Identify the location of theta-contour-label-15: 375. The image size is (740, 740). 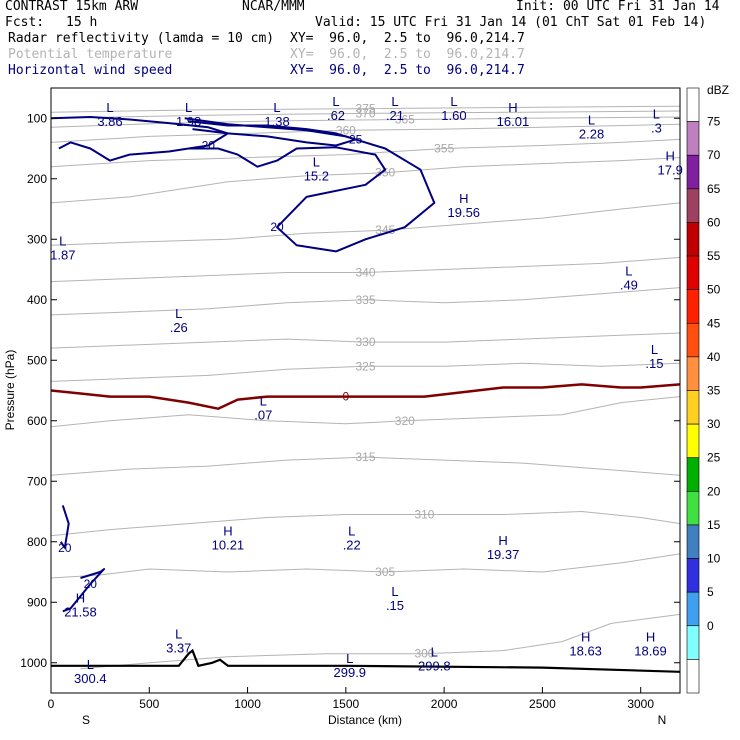
(365, 109).